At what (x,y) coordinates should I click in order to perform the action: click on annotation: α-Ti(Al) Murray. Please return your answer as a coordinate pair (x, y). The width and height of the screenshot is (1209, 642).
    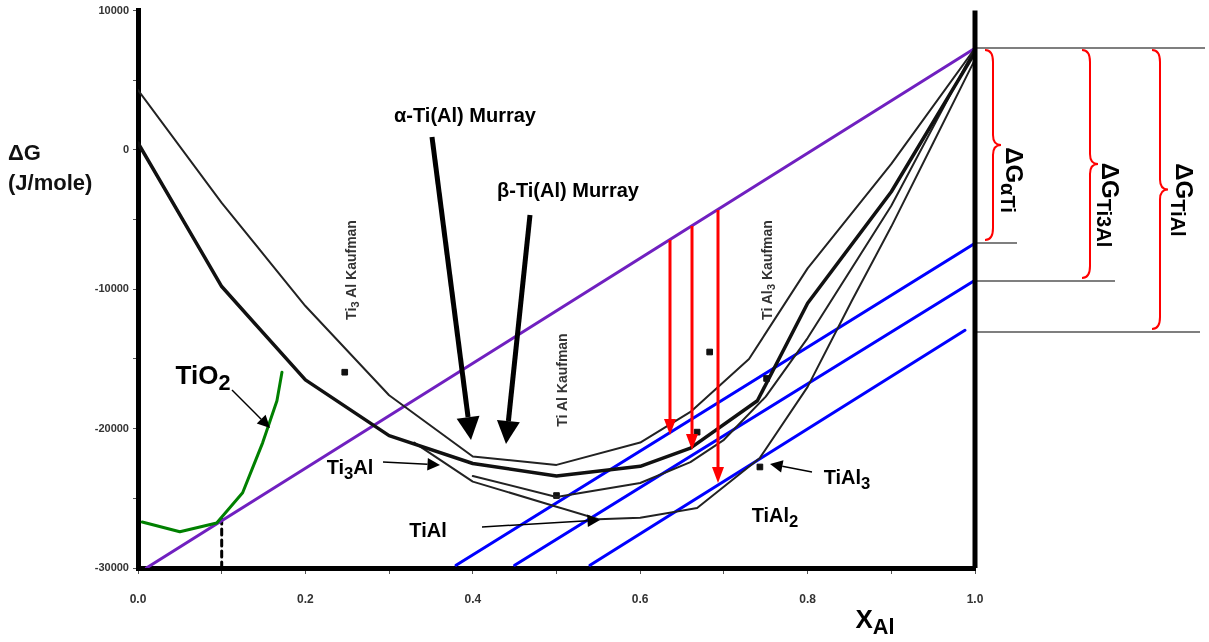
    Looking at the image, I should click on (465, 115).